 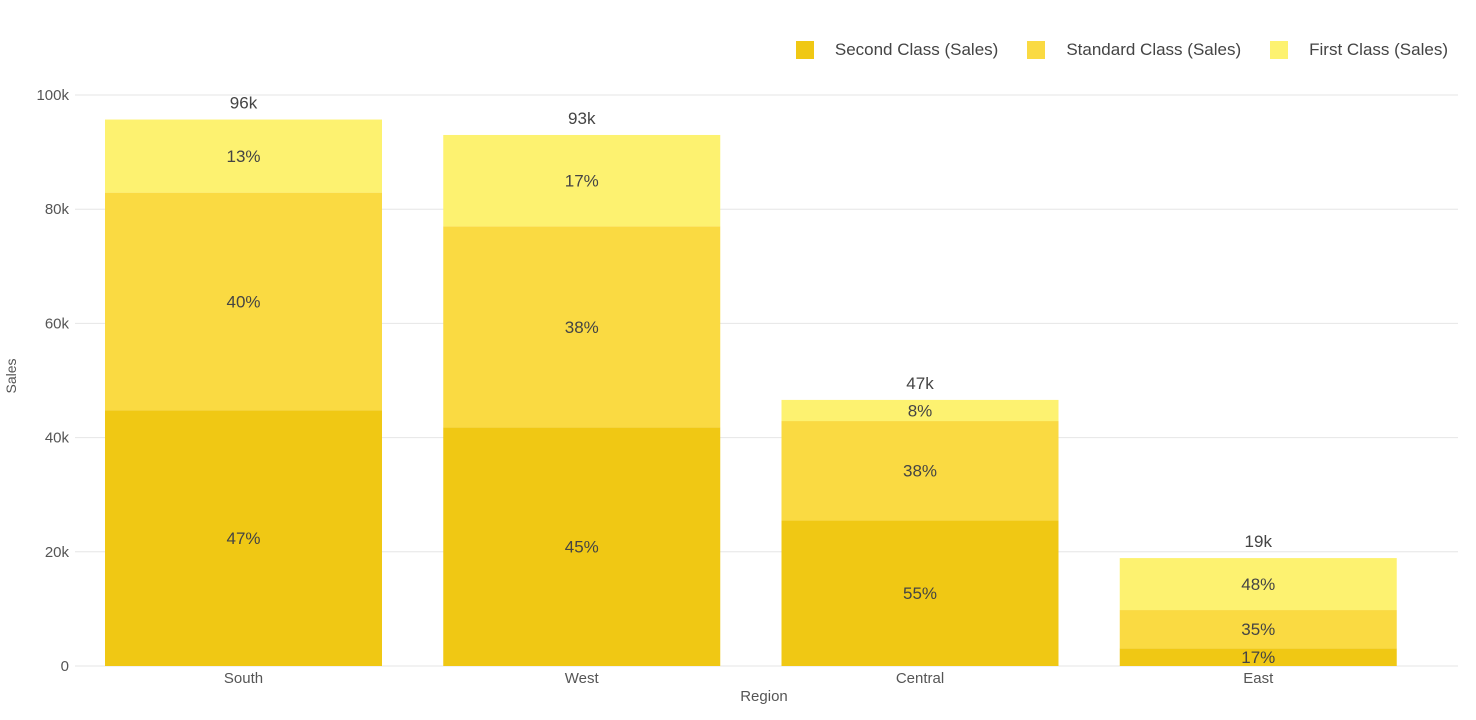 I want to click on y-tick-label: 80k, so click(x=57, y=209).